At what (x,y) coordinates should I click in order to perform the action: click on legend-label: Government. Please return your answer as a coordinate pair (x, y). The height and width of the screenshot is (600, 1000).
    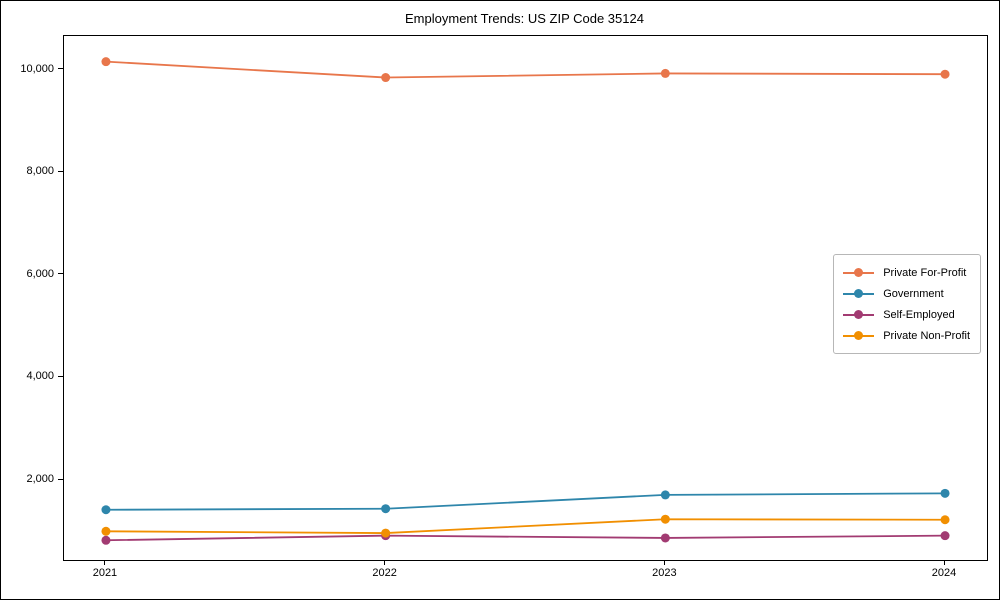
    Looking at the image, I should click on (913, 293).